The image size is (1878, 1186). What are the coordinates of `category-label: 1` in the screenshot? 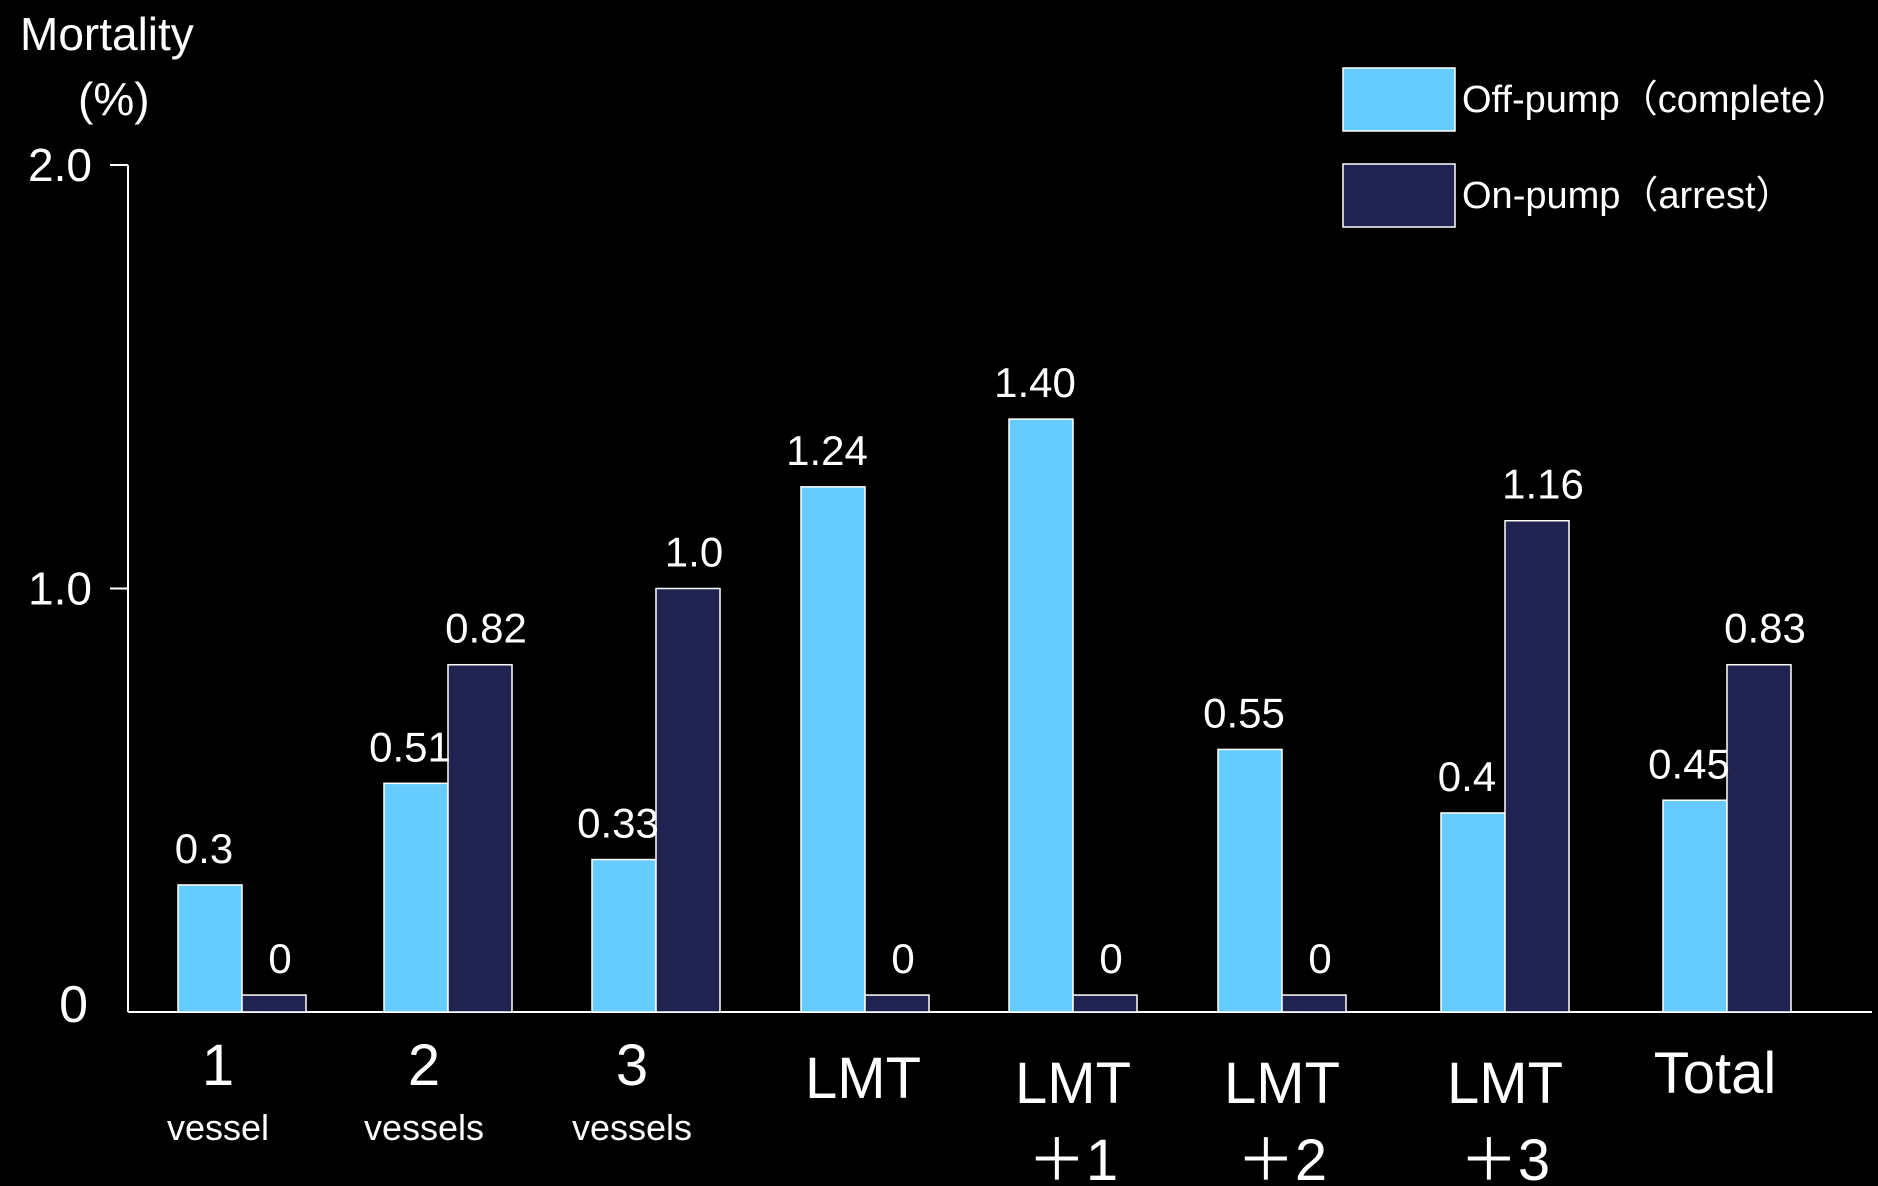 It's located at (218, 1065).